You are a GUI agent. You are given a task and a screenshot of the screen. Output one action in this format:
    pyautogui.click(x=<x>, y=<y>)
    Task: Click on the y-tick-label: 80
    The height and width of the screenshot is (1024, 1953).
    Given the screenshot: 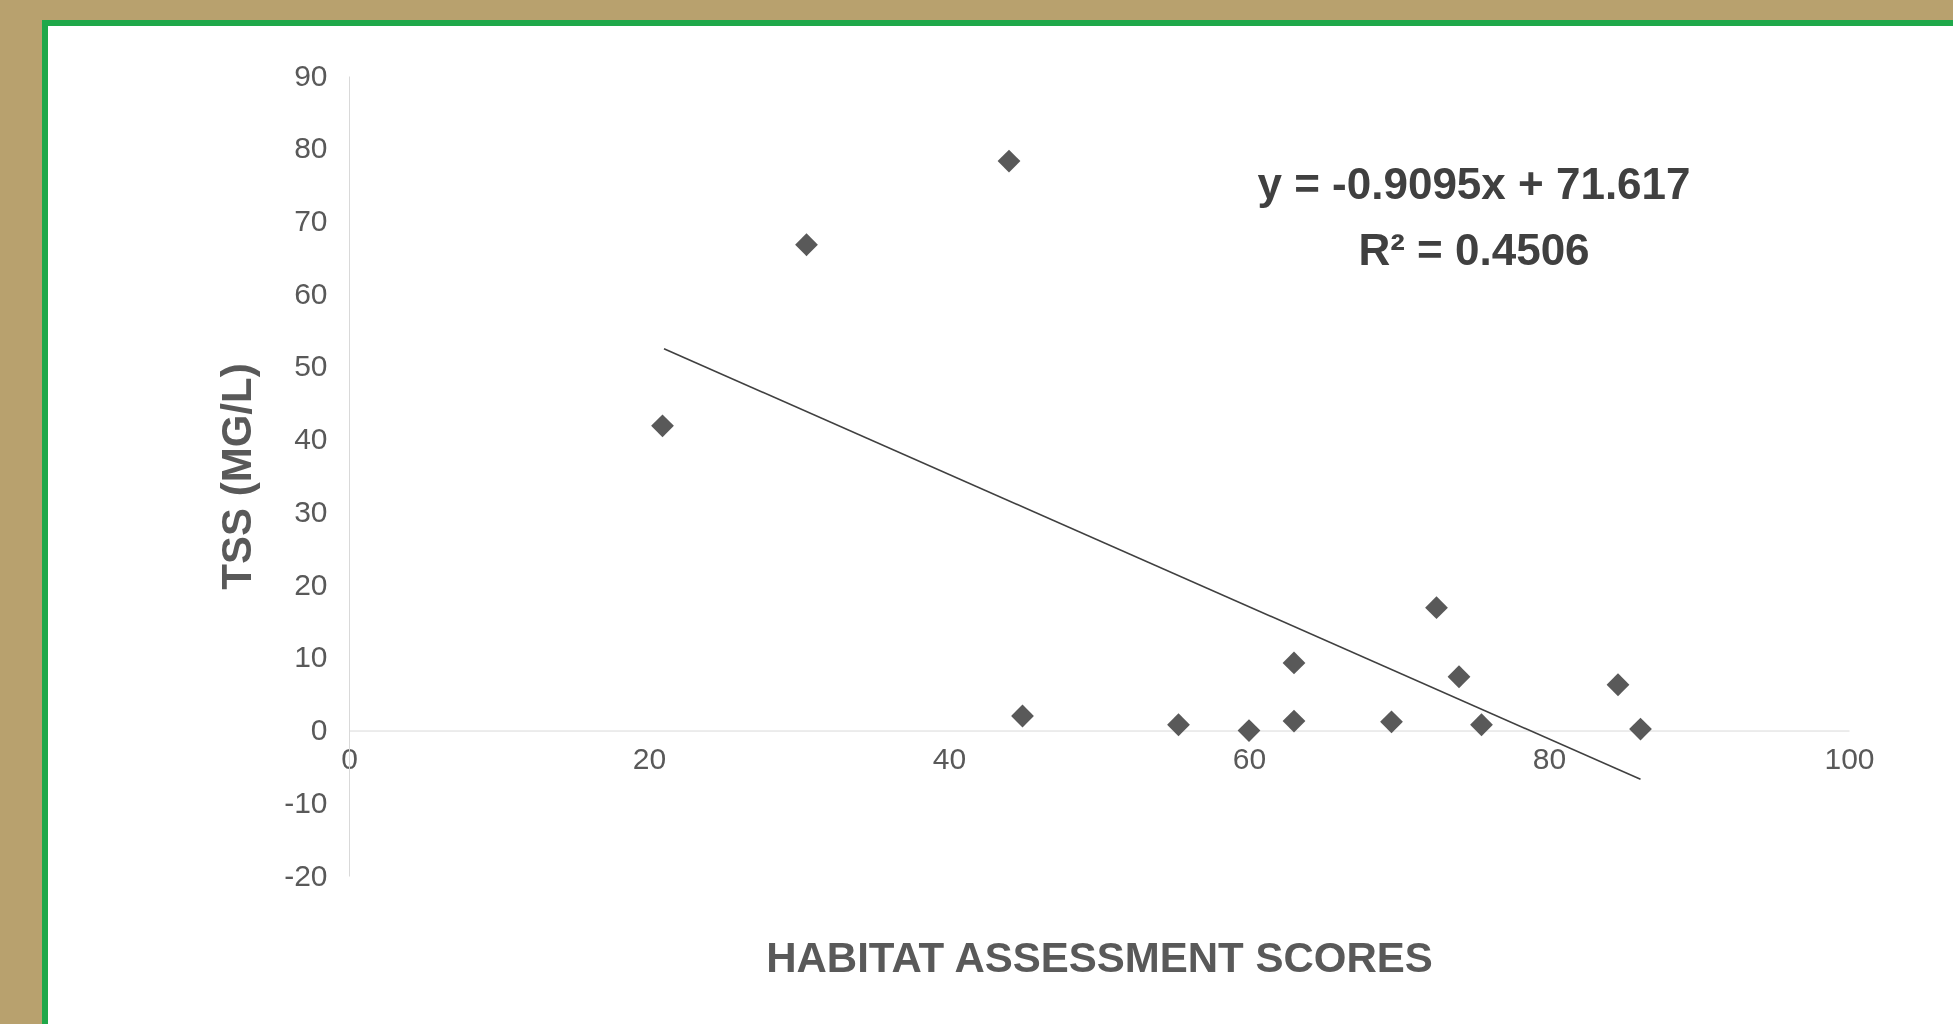 What is the action you would take?
    pyautogui.click(x=311, y=148)
    